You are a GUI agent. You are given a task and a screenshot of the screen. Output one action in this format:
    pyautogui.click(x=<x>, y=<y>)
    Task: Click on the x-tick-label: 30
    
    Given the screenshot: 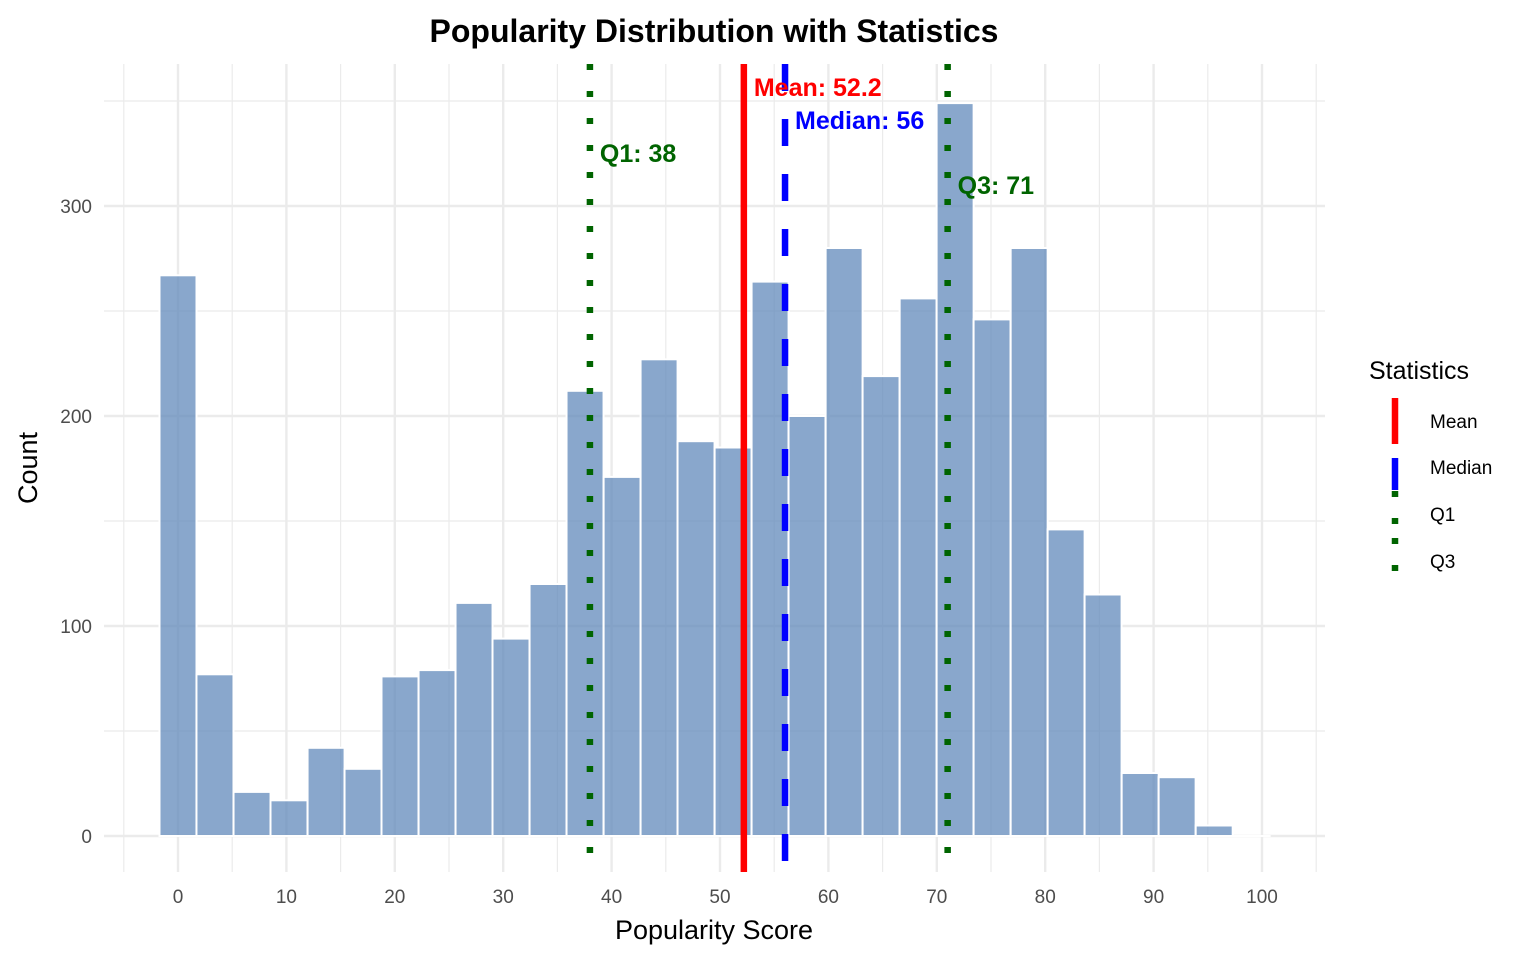 What is the action you would take?
    pyautogui.click(x=503, y=897)
    